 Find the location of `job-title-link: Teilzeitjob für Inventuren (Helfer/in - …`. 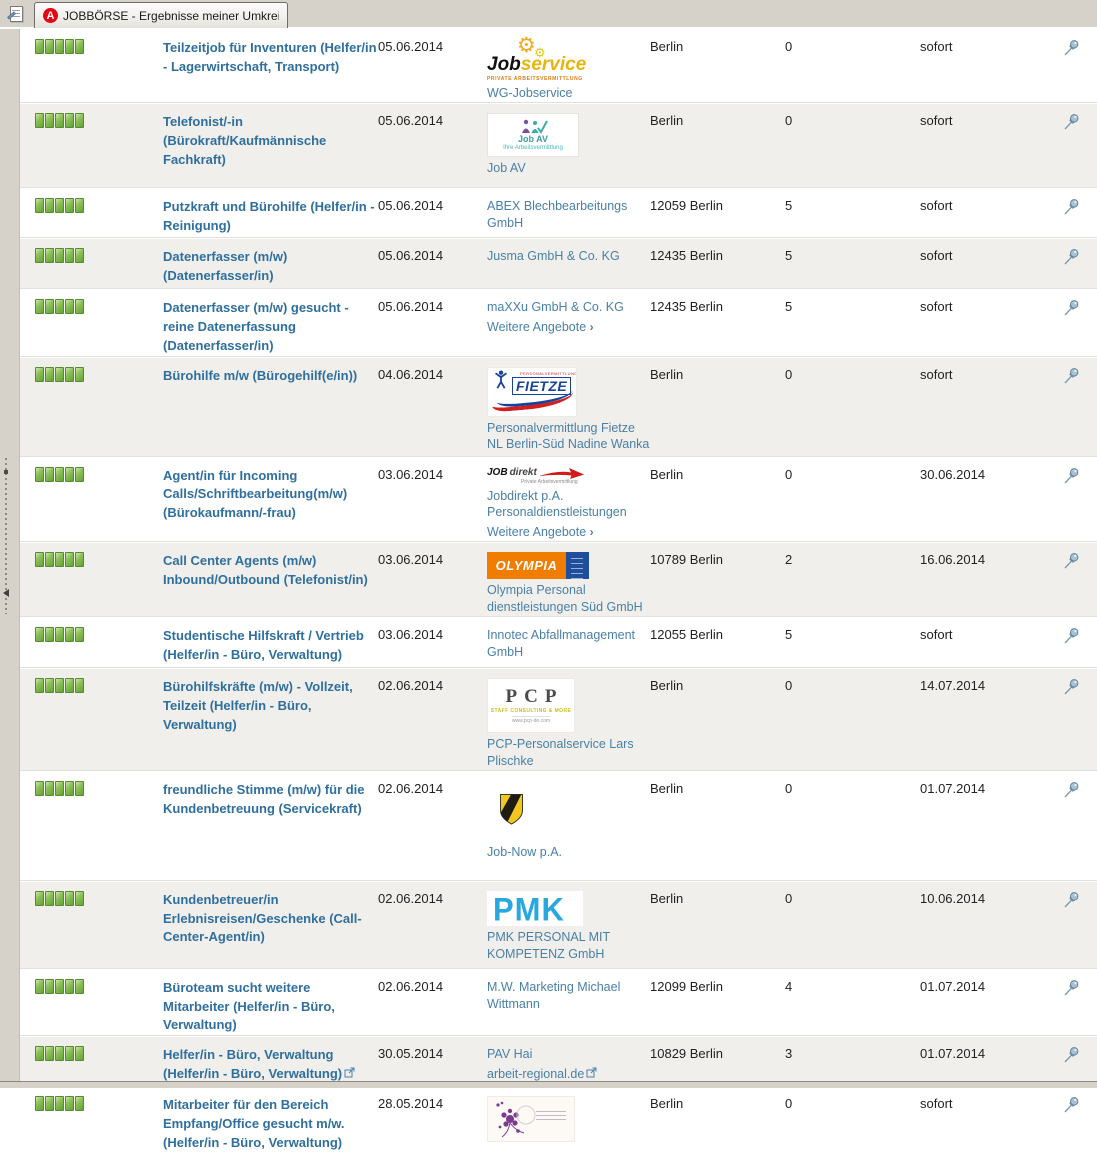

job-title-link: Teilzeitjob für Inventuren (Helfer/in - … is located at coordinates (270, 57).